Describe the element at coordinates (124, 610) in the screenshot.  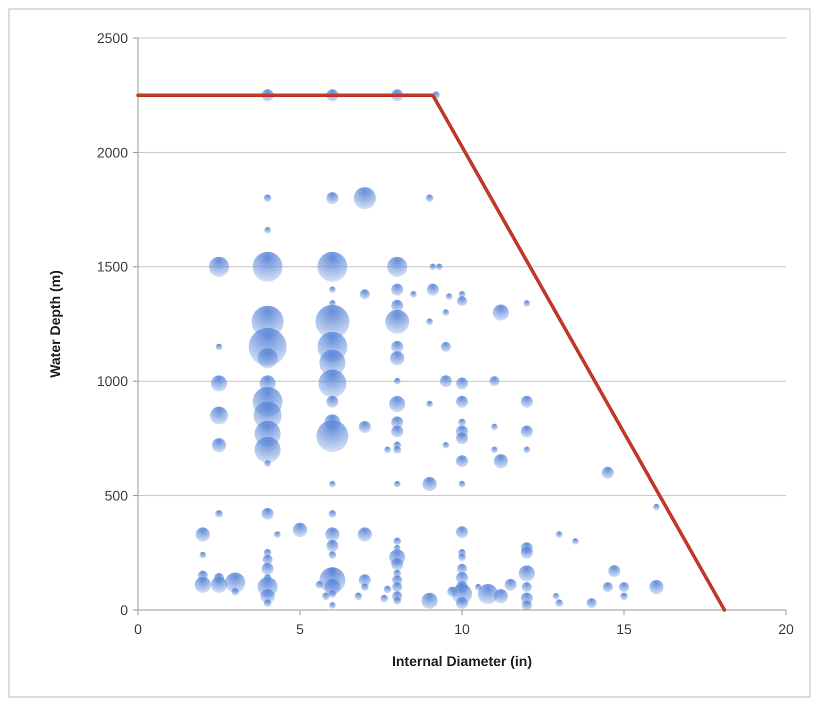
I see `y-tick-label: 0` at that location.